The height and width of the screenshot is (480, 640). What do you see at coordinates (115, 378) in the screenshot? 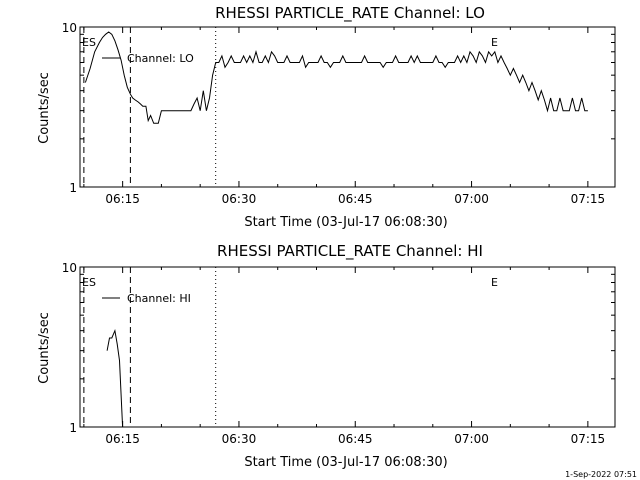
I see `series-line-hi` at bounding box center [115, 378].